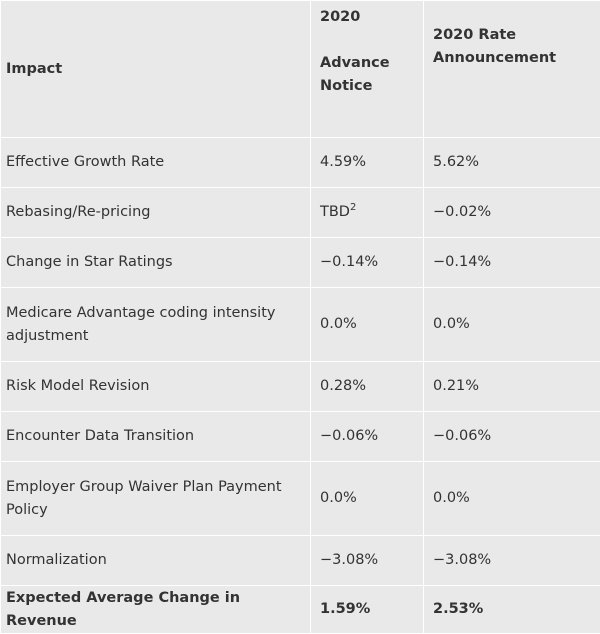  What do you see at coordinates (367, 610) in the screenshot?
I see `total-advance-notice-cell: 1.59%` at bounding box center [367, 610].